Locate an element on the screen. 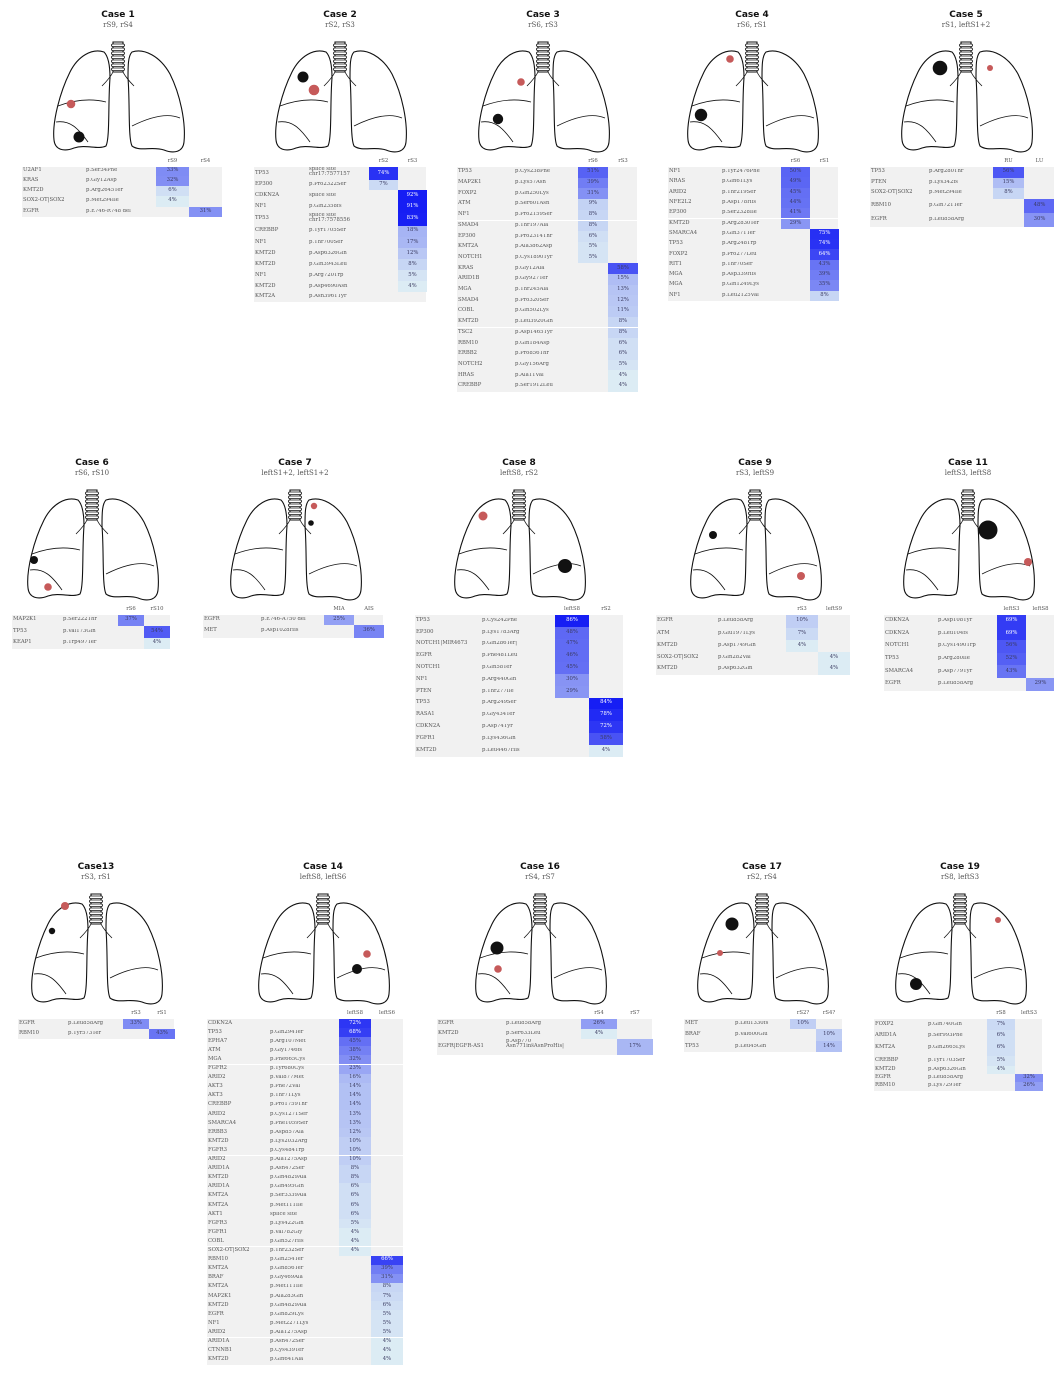  gene-name: RIT1 is located at coordinates (675, 263).